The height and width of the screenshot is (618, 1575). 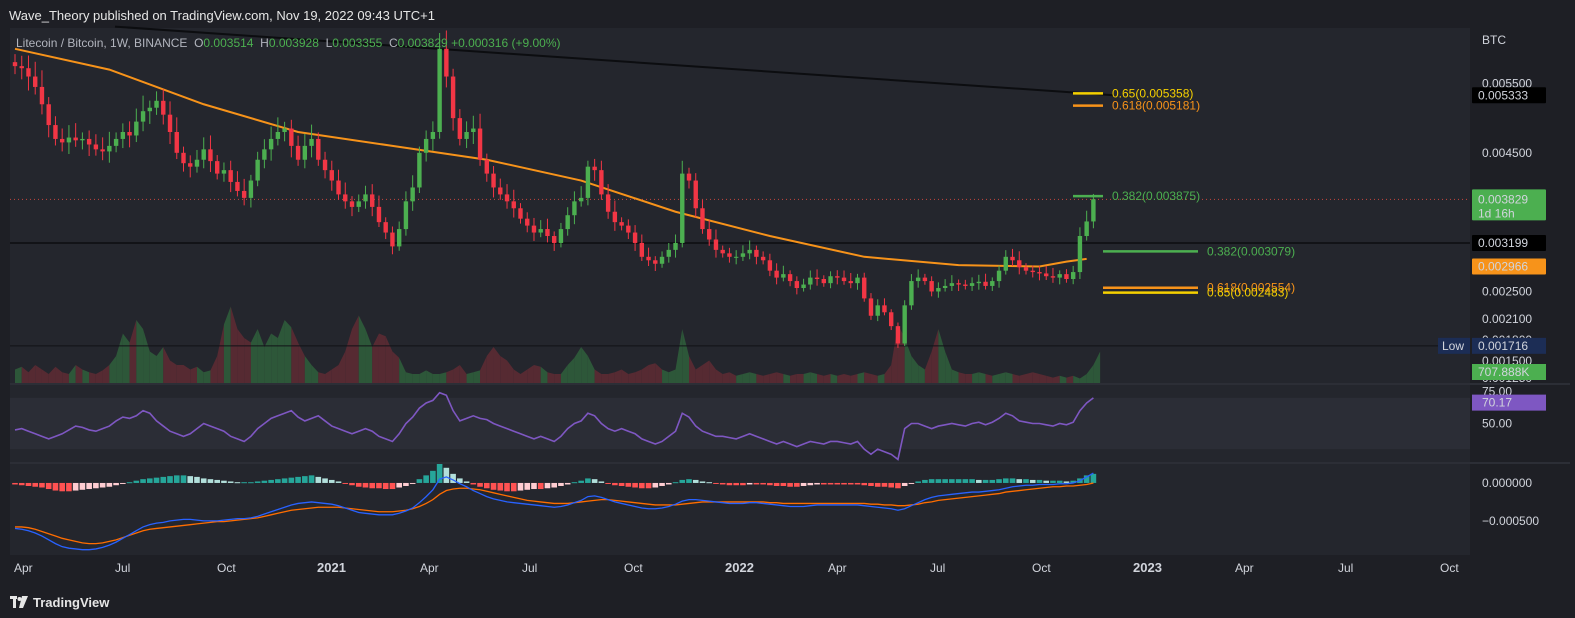 I want to click on current-price-tag-bg, so click(x=1509, y=205).